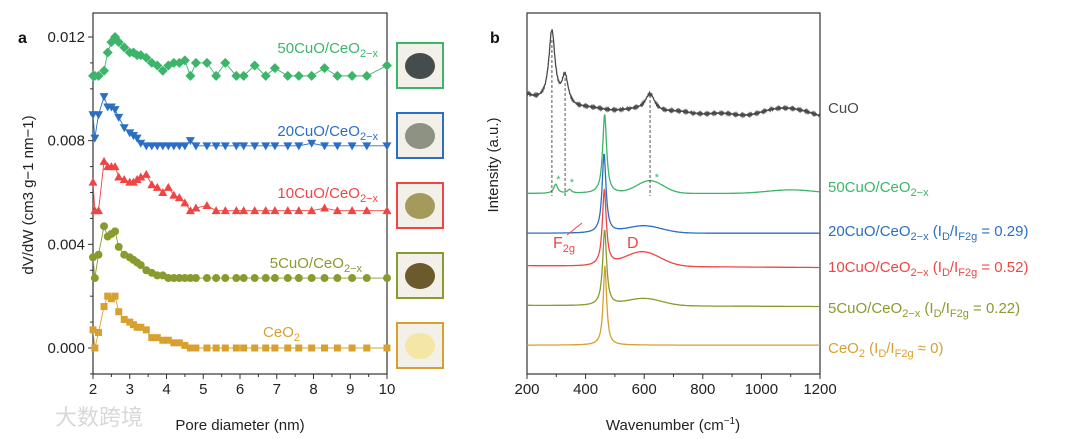 The width and height of the screenshot is (1080, 439). Describe the element at coordinates (878, 189) in the screenshot. I see `series-label: 50CuO/CeO2−x` at that location.